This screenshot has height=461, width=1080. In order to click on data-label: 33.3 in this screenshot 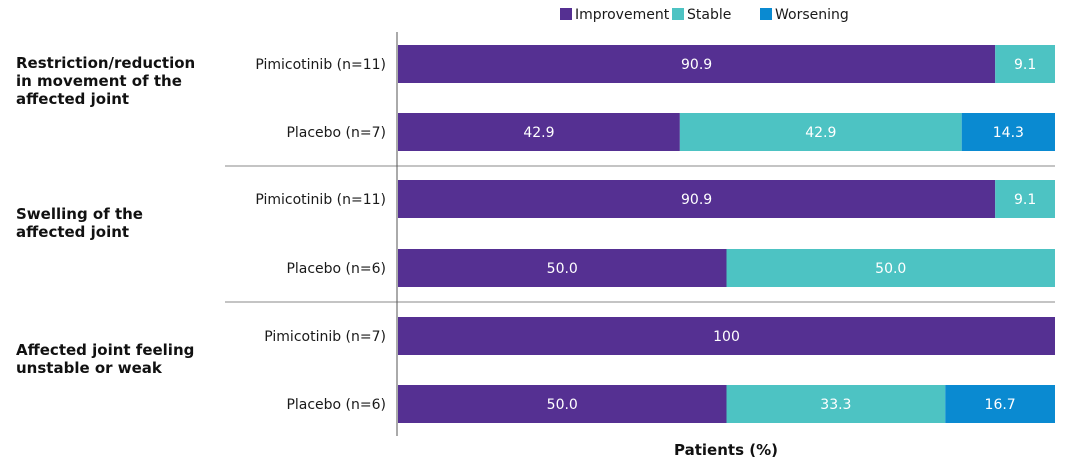, I will do `click(835, 405)`.